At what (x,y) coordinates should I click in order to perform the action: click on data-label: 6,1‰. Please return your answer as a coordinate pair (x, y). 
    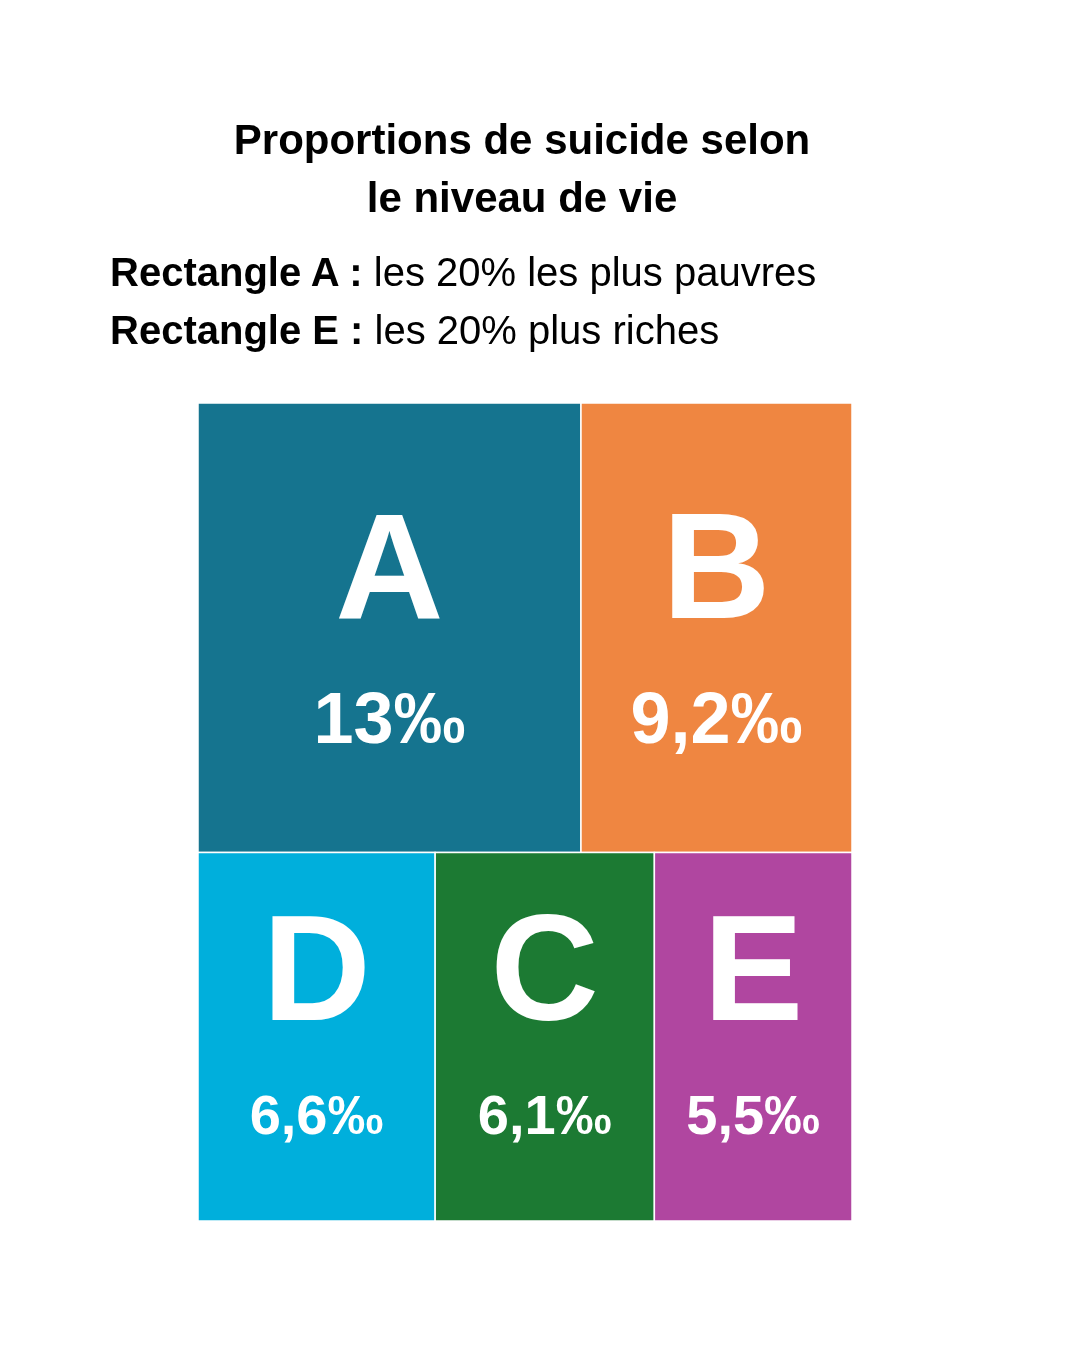
    Looking at the image, I should click on (544, 1115).